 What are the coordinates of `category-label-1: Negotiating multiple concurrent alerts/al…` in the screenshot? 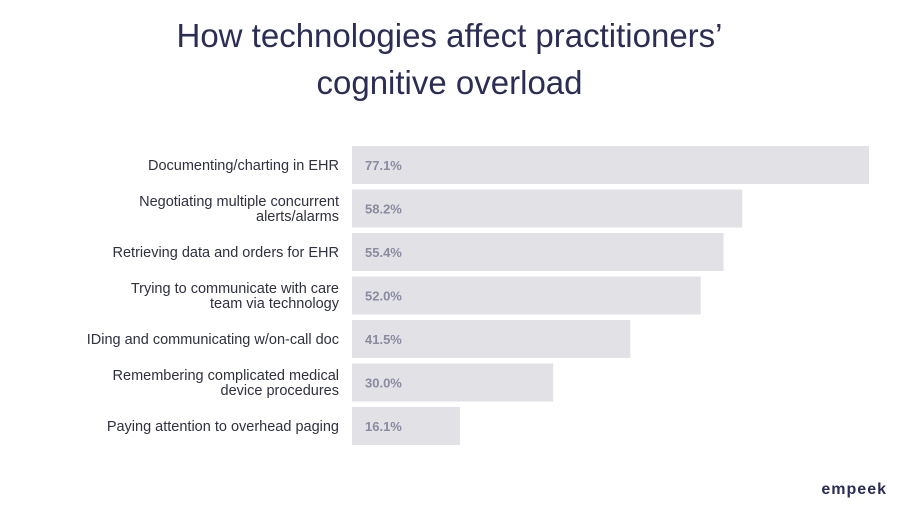 It's located at (239, 209).